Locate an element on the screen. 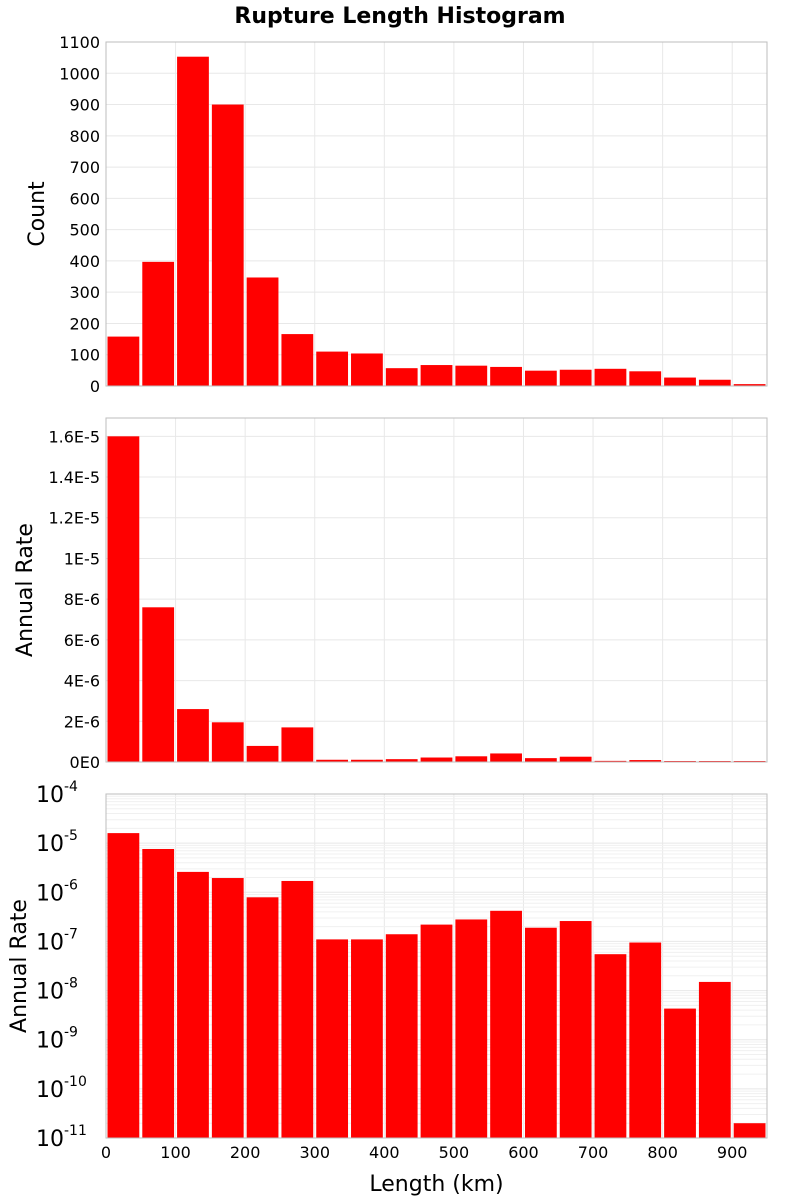 This screenshot has height=1204, width=800. x-tick-label: 200 is located at coordinates (245, 1152).